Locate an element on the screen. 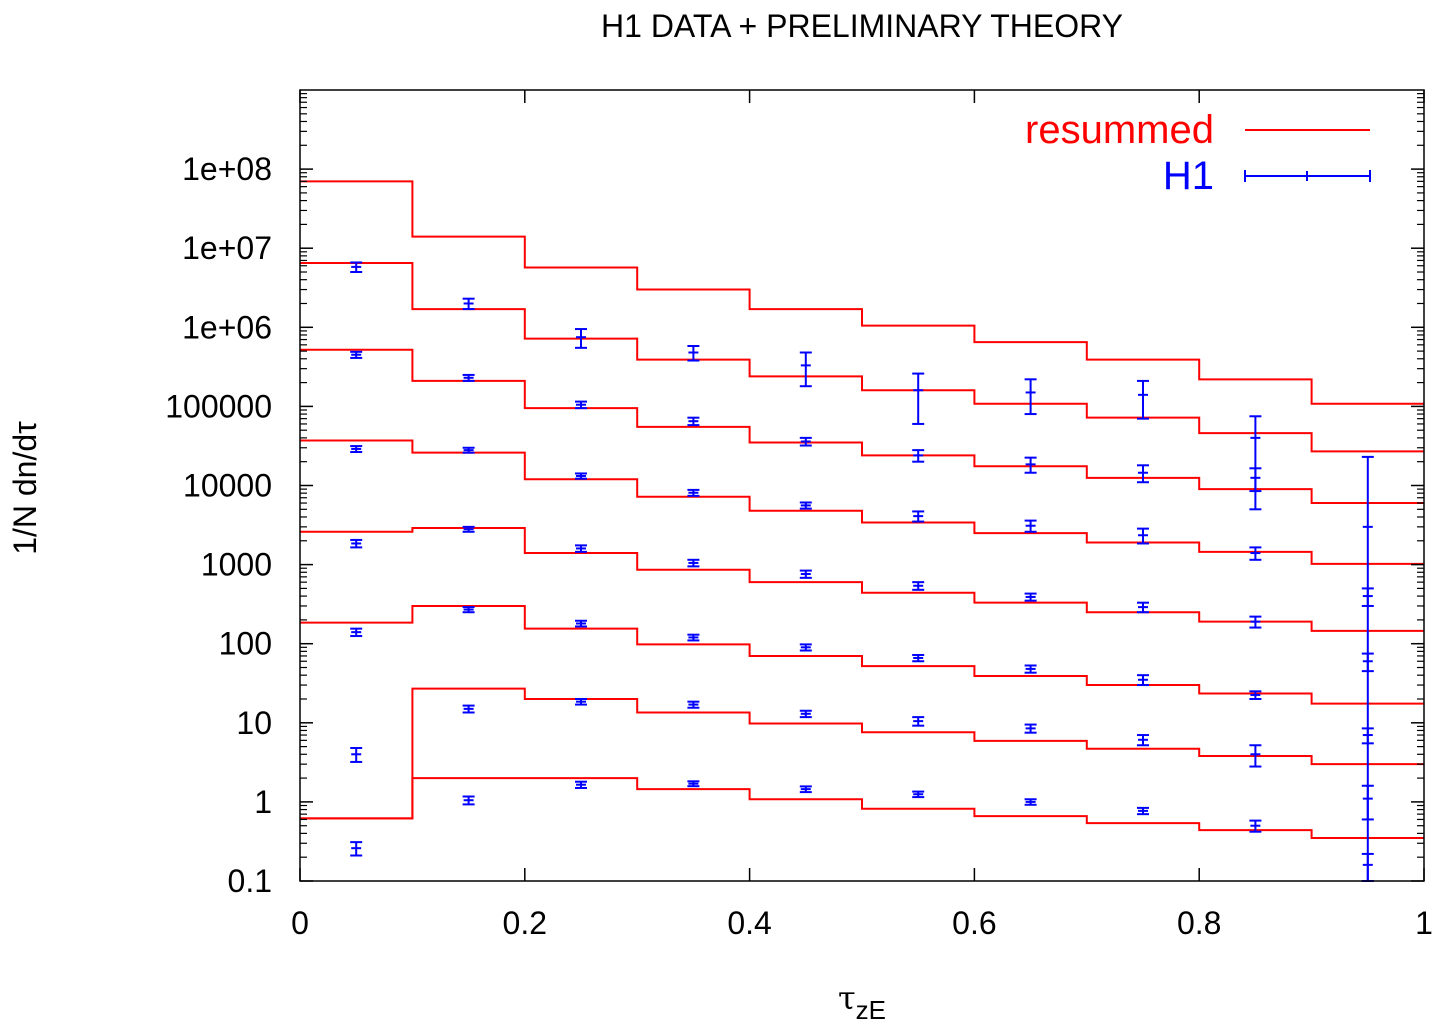 The height and width of the screenshot is (1026, 1437). y-tick-label: 100 is located at coordinates (245, 644).